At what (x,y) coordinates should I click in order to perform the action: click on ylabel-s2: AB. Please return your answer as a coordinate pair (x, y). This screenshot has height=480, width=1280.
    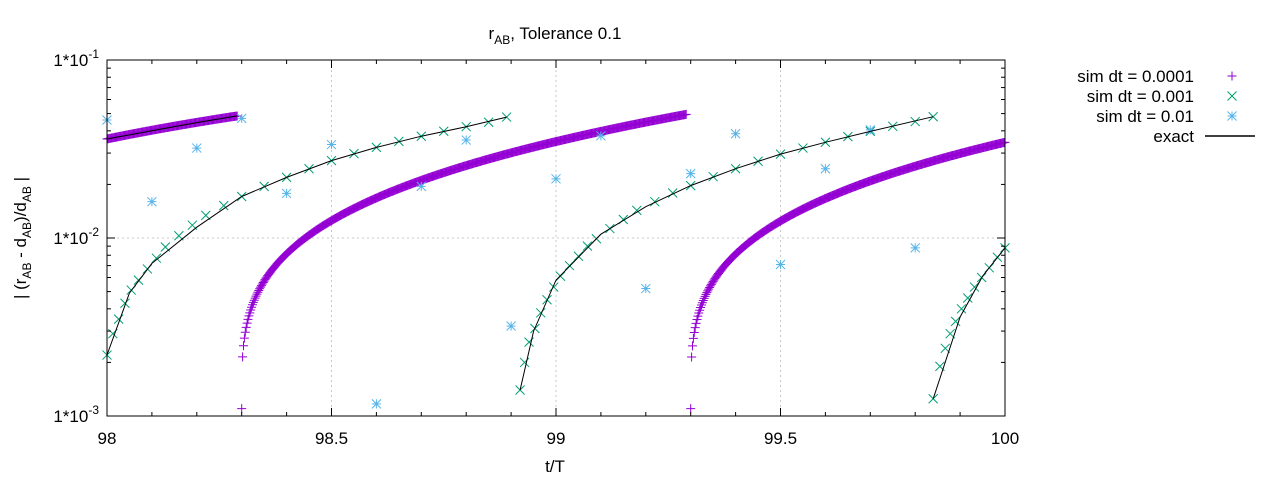
    Looking at the image, I should click on (27, 230).